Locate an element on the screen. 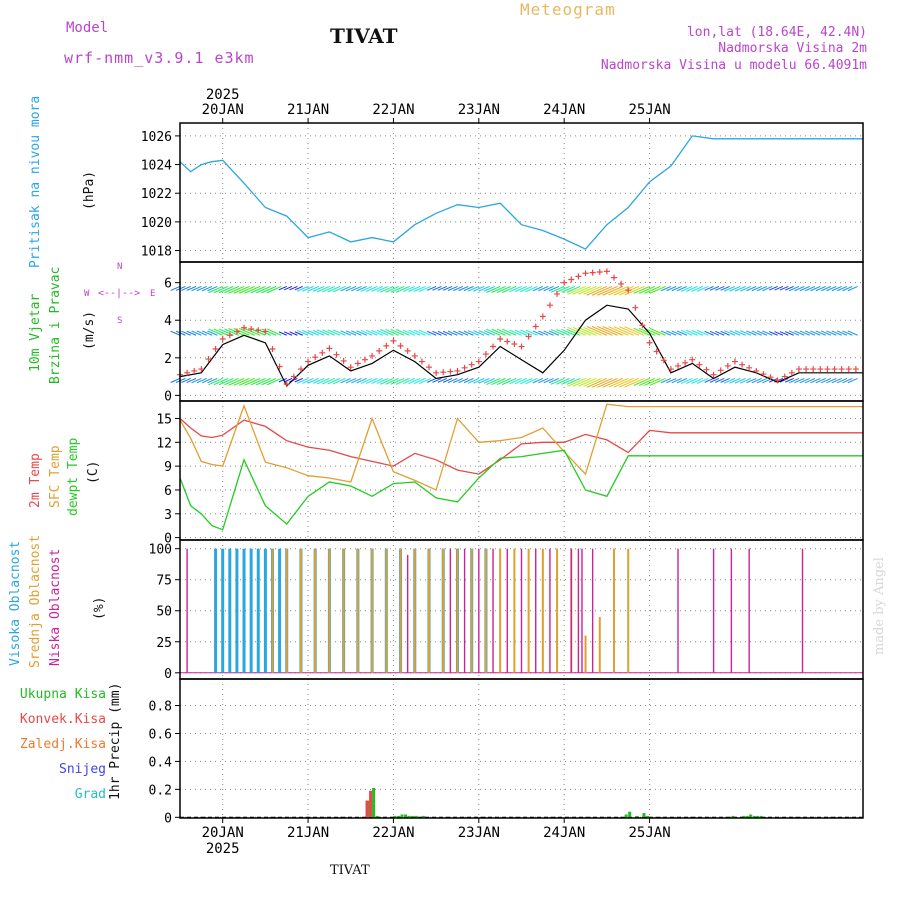 The width and height of the screenshot is (900, 900). legend-snow: Snijeg is located at coordinates (82, 769).